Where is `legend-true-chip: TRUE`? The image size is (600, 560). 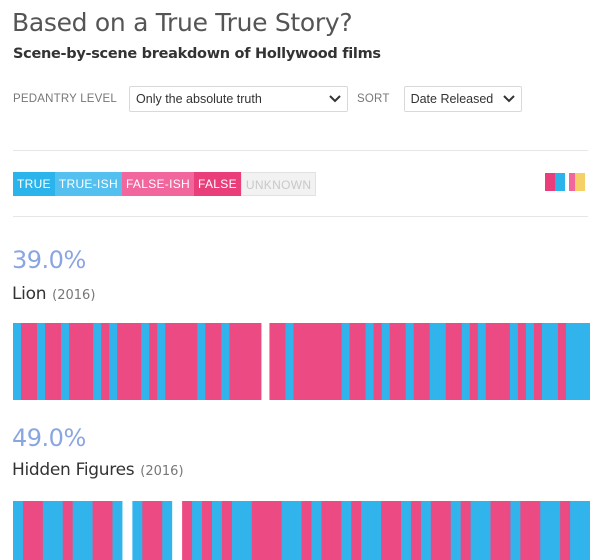
legend-true-chip: TRUE is located at coordinates (34, 184).